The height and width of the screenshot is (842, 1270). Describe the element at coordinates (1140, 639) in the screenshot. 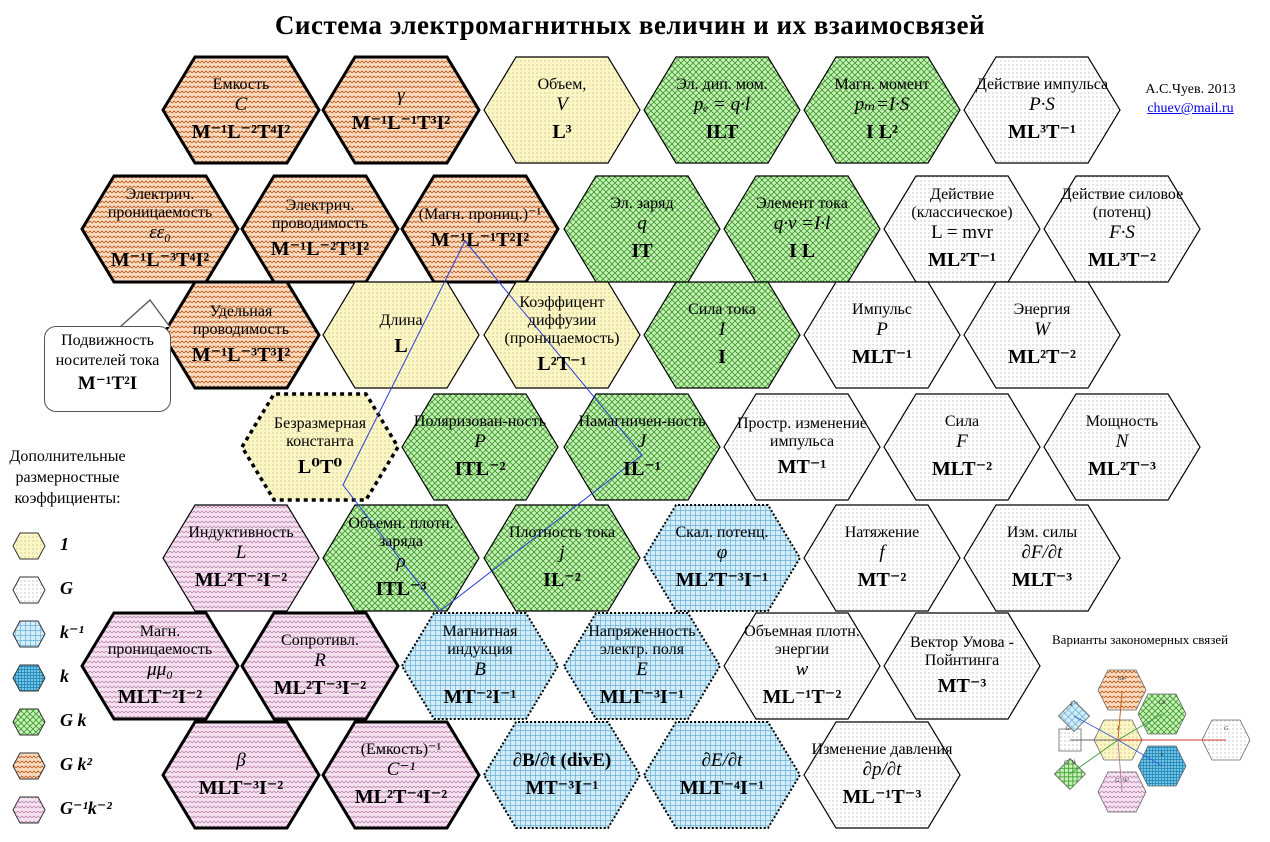

I see `variants-title: Варианты закономерных связей` at that location.